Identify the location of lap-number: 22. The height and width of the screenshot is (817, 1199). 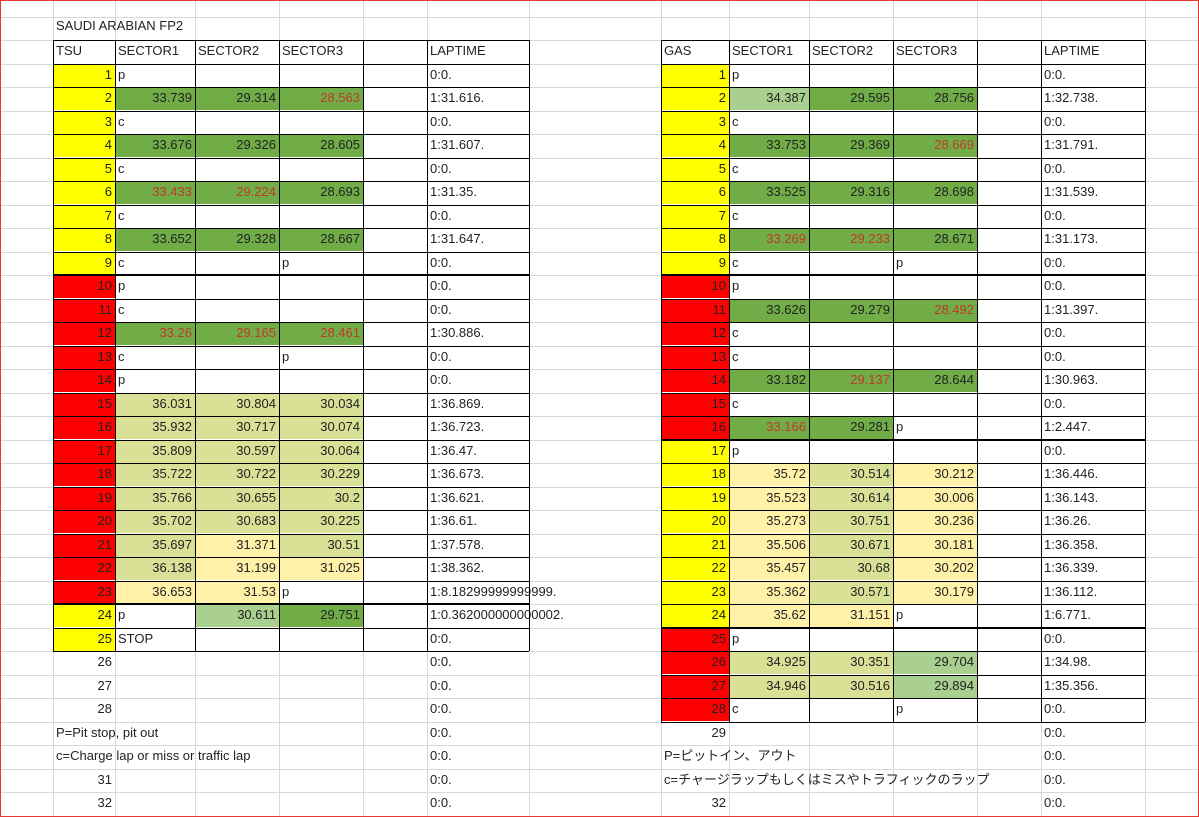
(84, 568).